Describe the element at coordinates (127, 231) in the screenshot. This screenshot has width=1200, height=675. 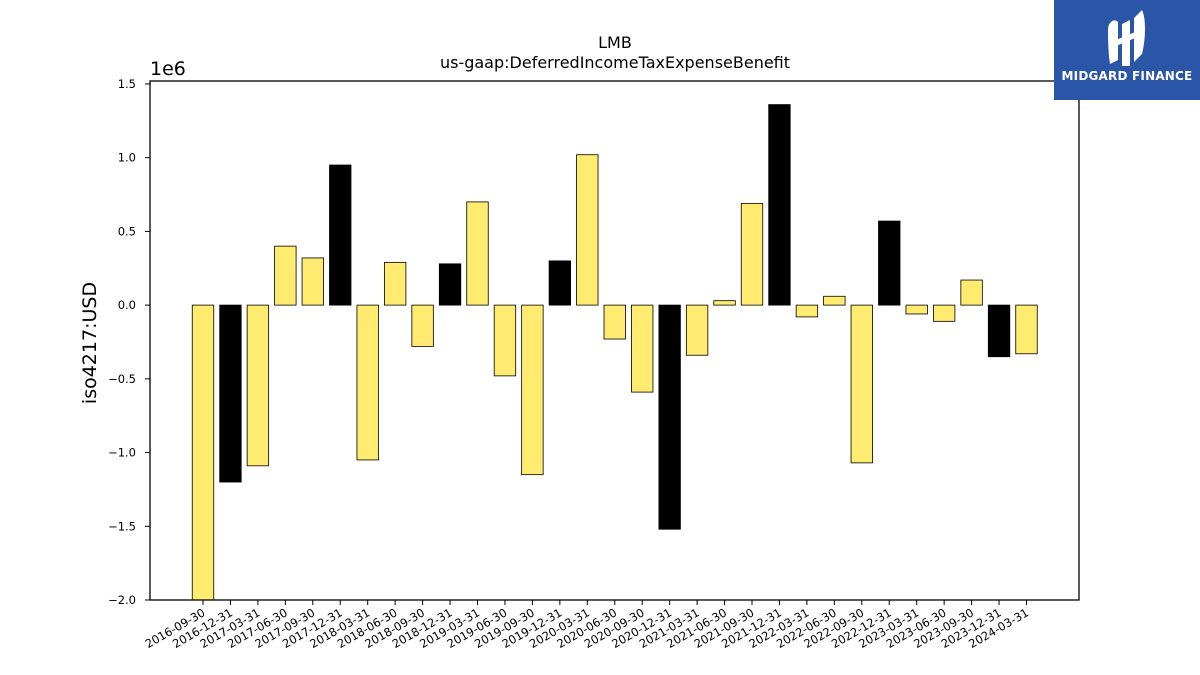
I see `y-tick-label: 0.5` at that location.